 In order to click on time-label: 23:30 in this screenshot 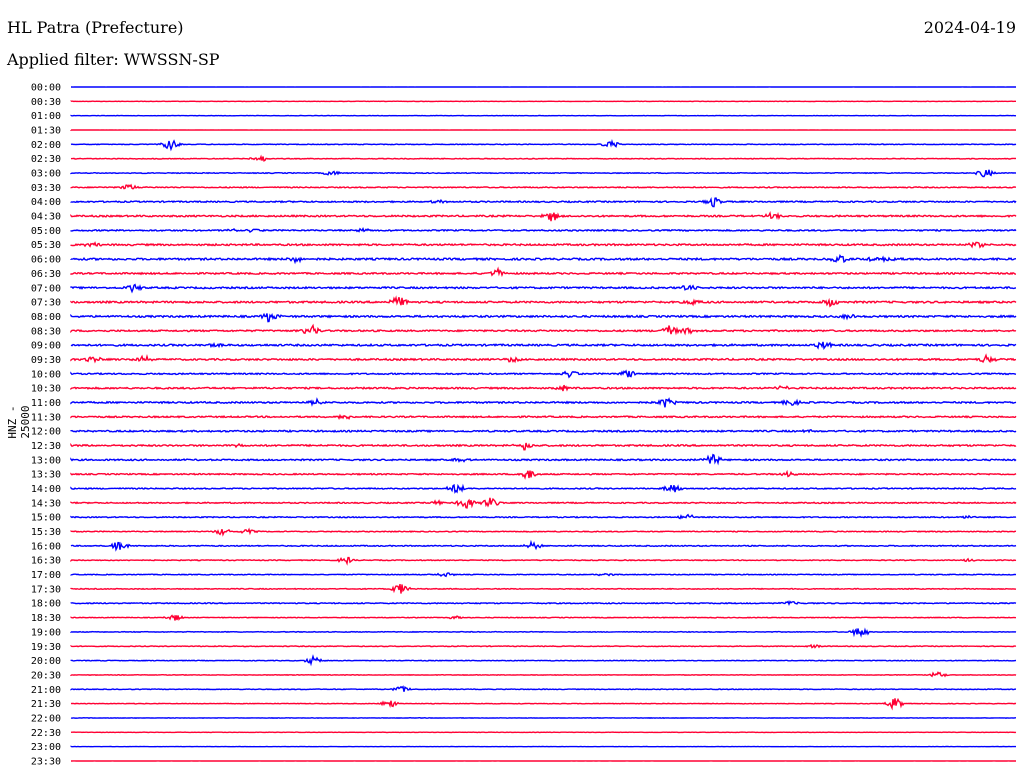, I will do `click(46, 761)`.